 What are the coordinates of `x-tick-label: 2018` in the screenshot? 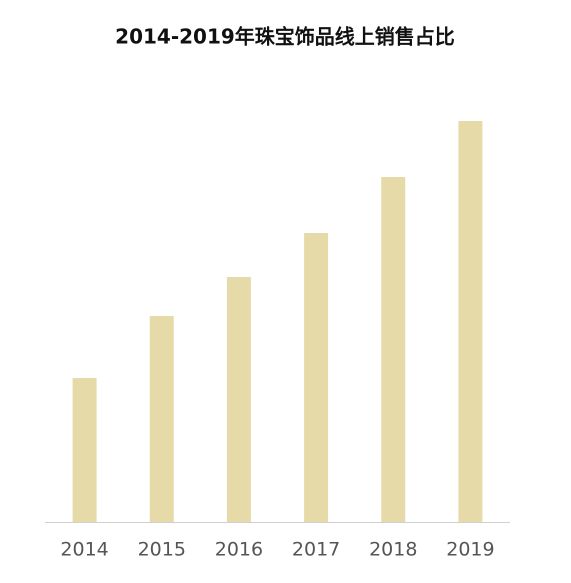 It's located at (393, 550).